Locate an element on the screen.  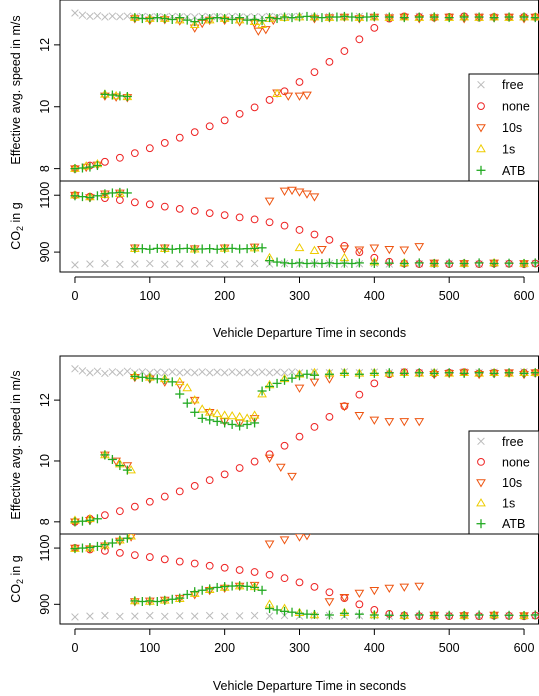
x-tick-label: 600 is located at coordinates (524, 648).